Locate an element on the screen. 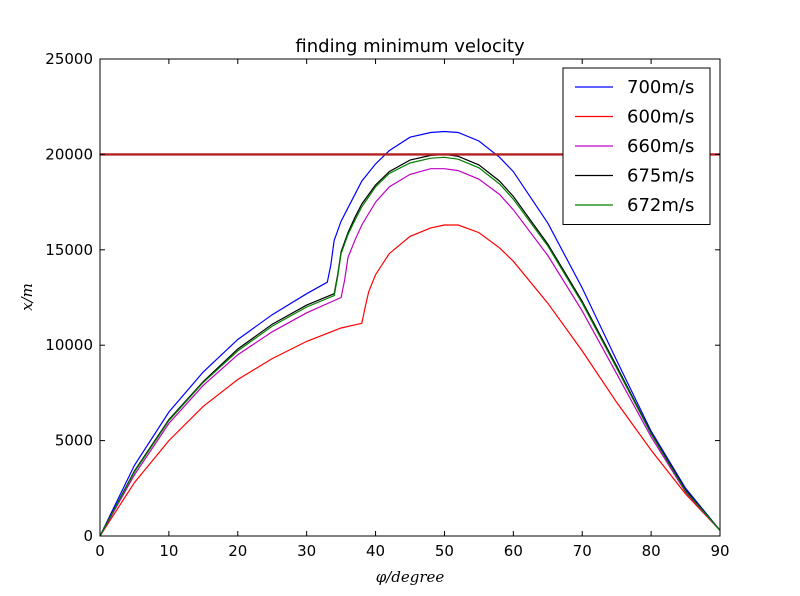 The image size is (800, 596). y-tick-label: 0 is located at coordinates (88, 536).